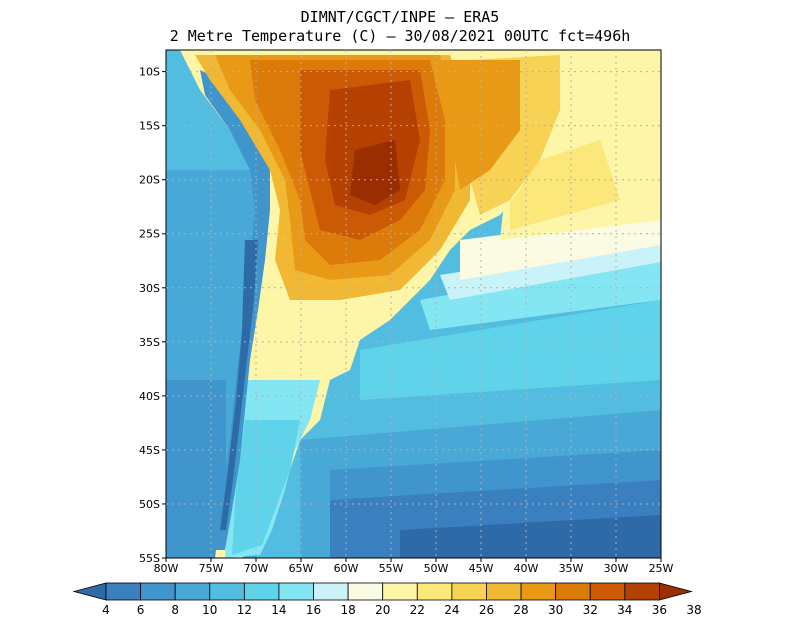 This screenshot has height=618, width=800. I want to click on colorbar: 4 6 8 10 12 14 16 18 20 22 24 26 28 30 32 34 36 38, so click(387, 599).